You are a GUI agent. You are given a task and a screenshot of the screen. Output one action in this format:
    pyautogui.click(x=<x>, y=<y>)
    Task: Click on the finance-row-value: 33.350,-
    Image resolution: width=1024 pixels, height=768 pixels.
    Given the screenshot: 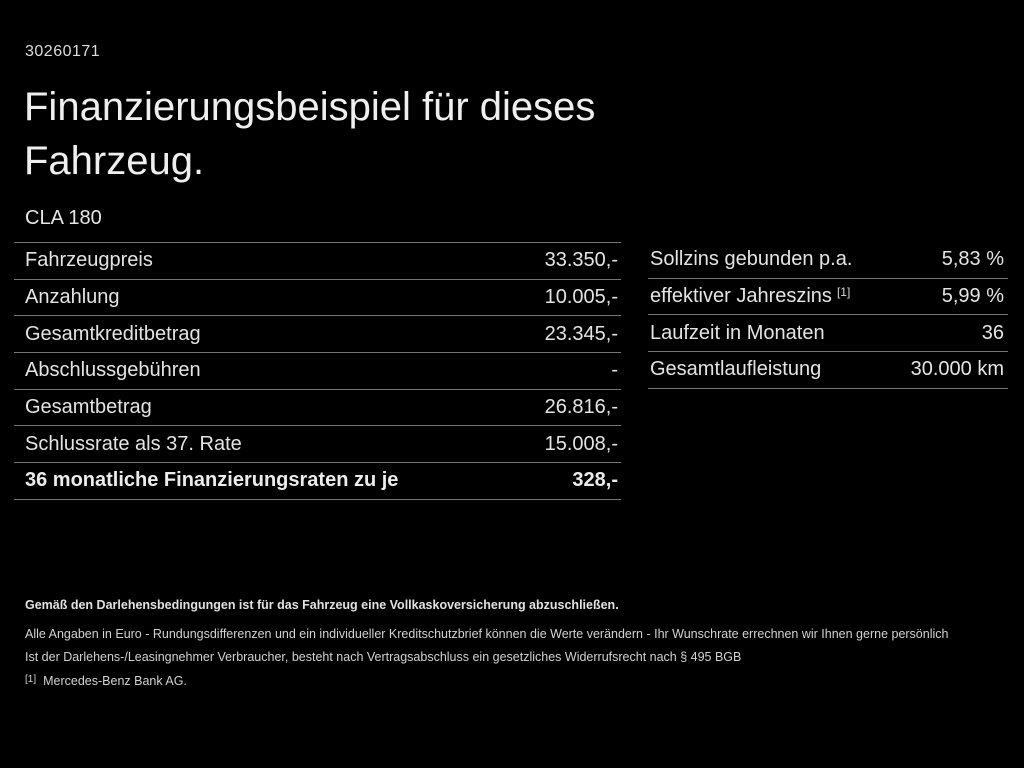 What is the action you would take?
    pyautogui.click(x=581, y=260)
    